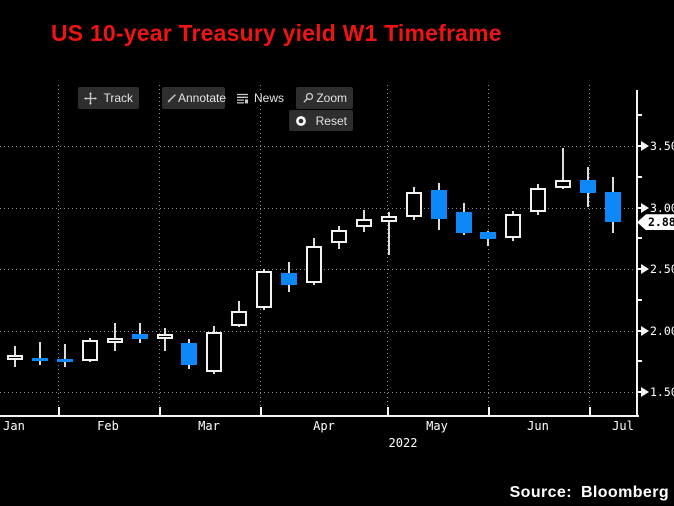 Image resolution: width=674 pixels, height=506 pixels. What do you see at coordinates (242, 98) in the screenshot?
I see `news-list-icon` at bounding box center [242, 98].